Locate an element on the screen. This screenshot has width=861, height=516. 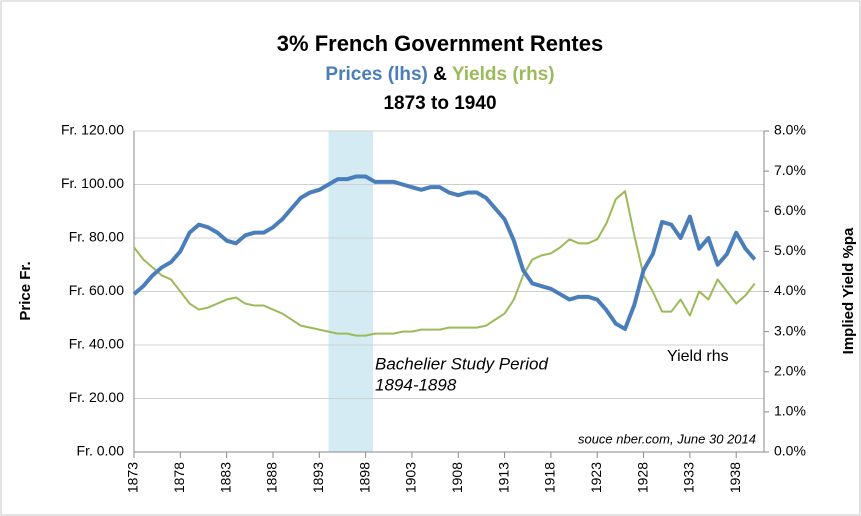
y2-tick-label: 7.0% is located at coordinates (790, 170).